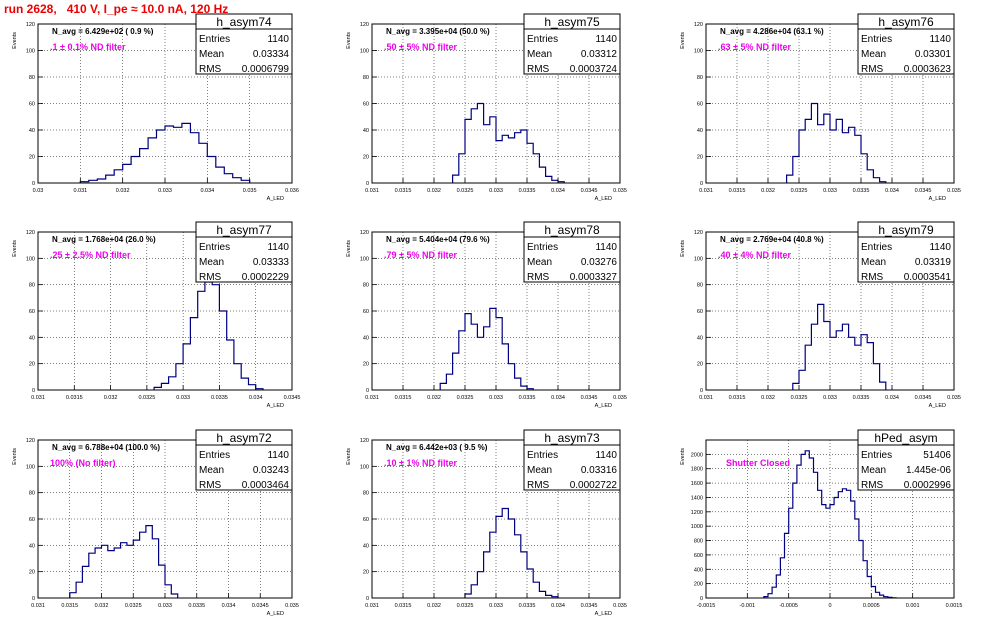 Image resolution: width=996 pixels, height=622 pixels. What do you see at coordinates (933, 54) in the screenshot?
I see `stats-value: 0.03301` at bounding box center [933, 54].